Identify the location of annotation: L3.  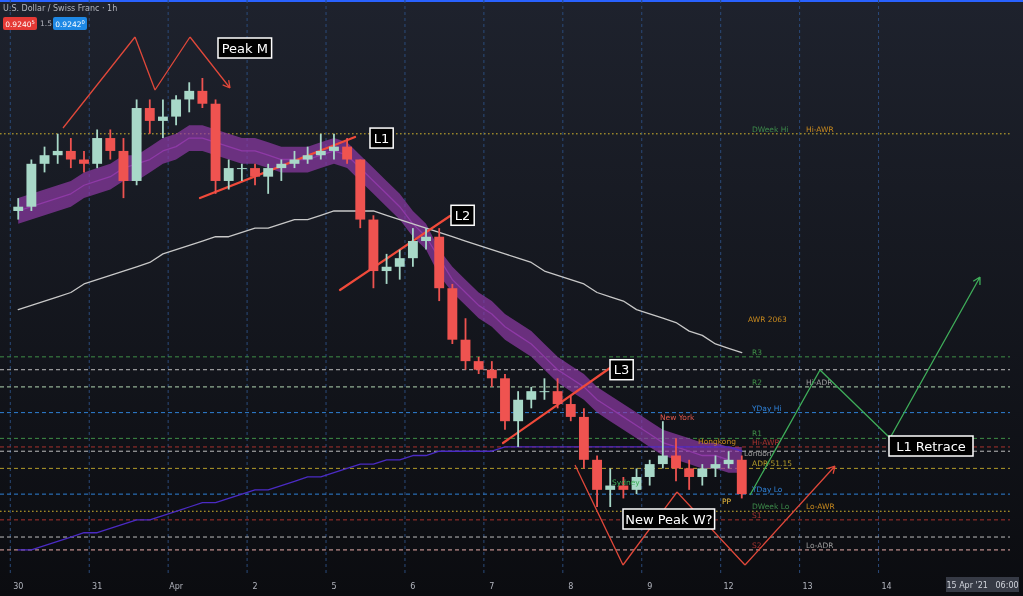
(621, 370).